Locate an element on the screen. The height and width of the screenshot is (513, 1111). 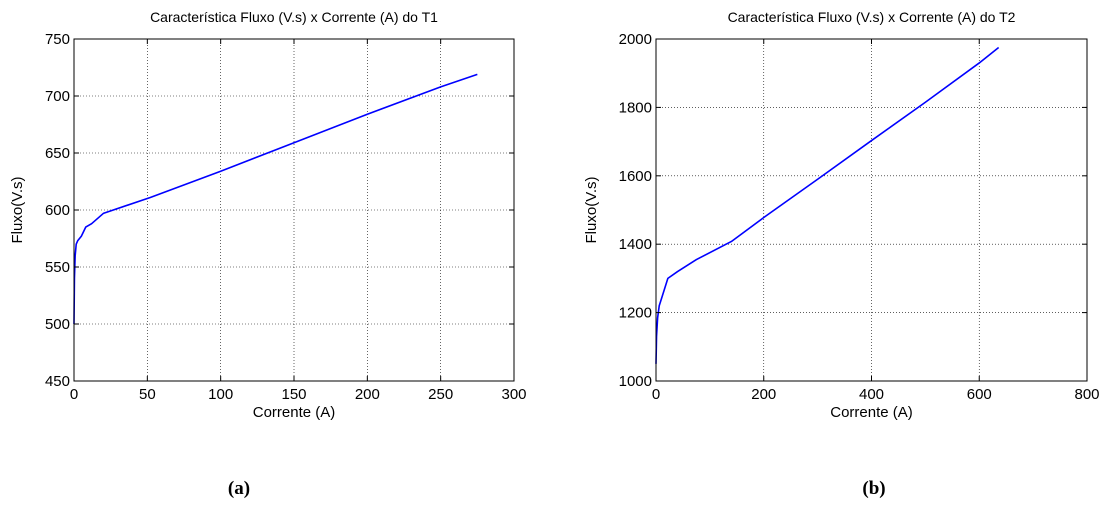
x-tick-label: 250 is located at coordinates (440, 394).